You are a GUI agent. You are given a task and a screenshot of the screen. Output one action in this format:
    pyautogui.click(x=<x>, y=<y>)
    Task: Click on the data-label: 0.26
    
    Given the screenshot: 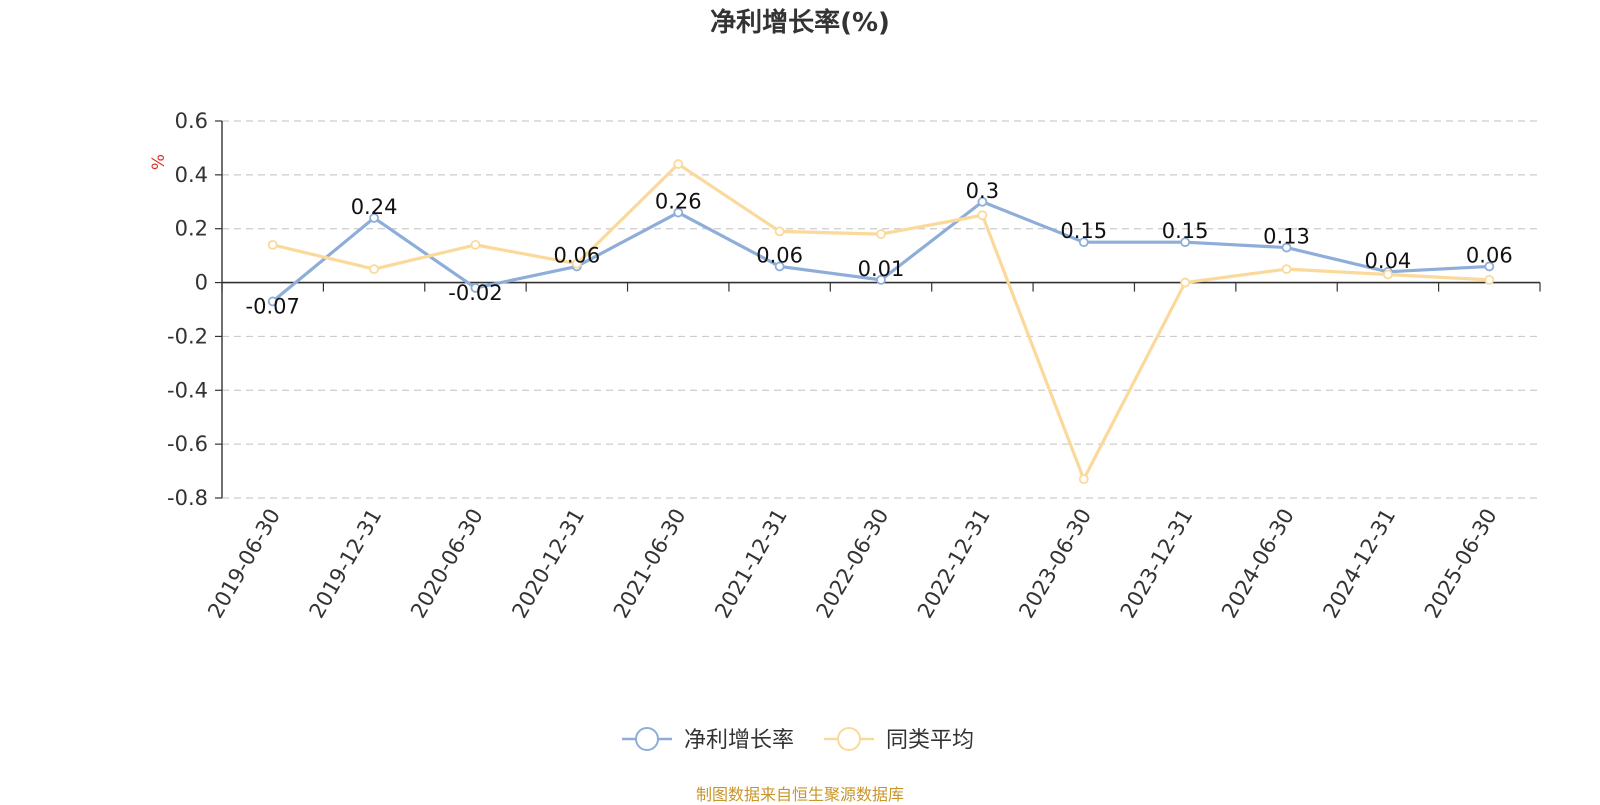 What is the action you would take?
    pyautogui.click(x=678, y=202)
    